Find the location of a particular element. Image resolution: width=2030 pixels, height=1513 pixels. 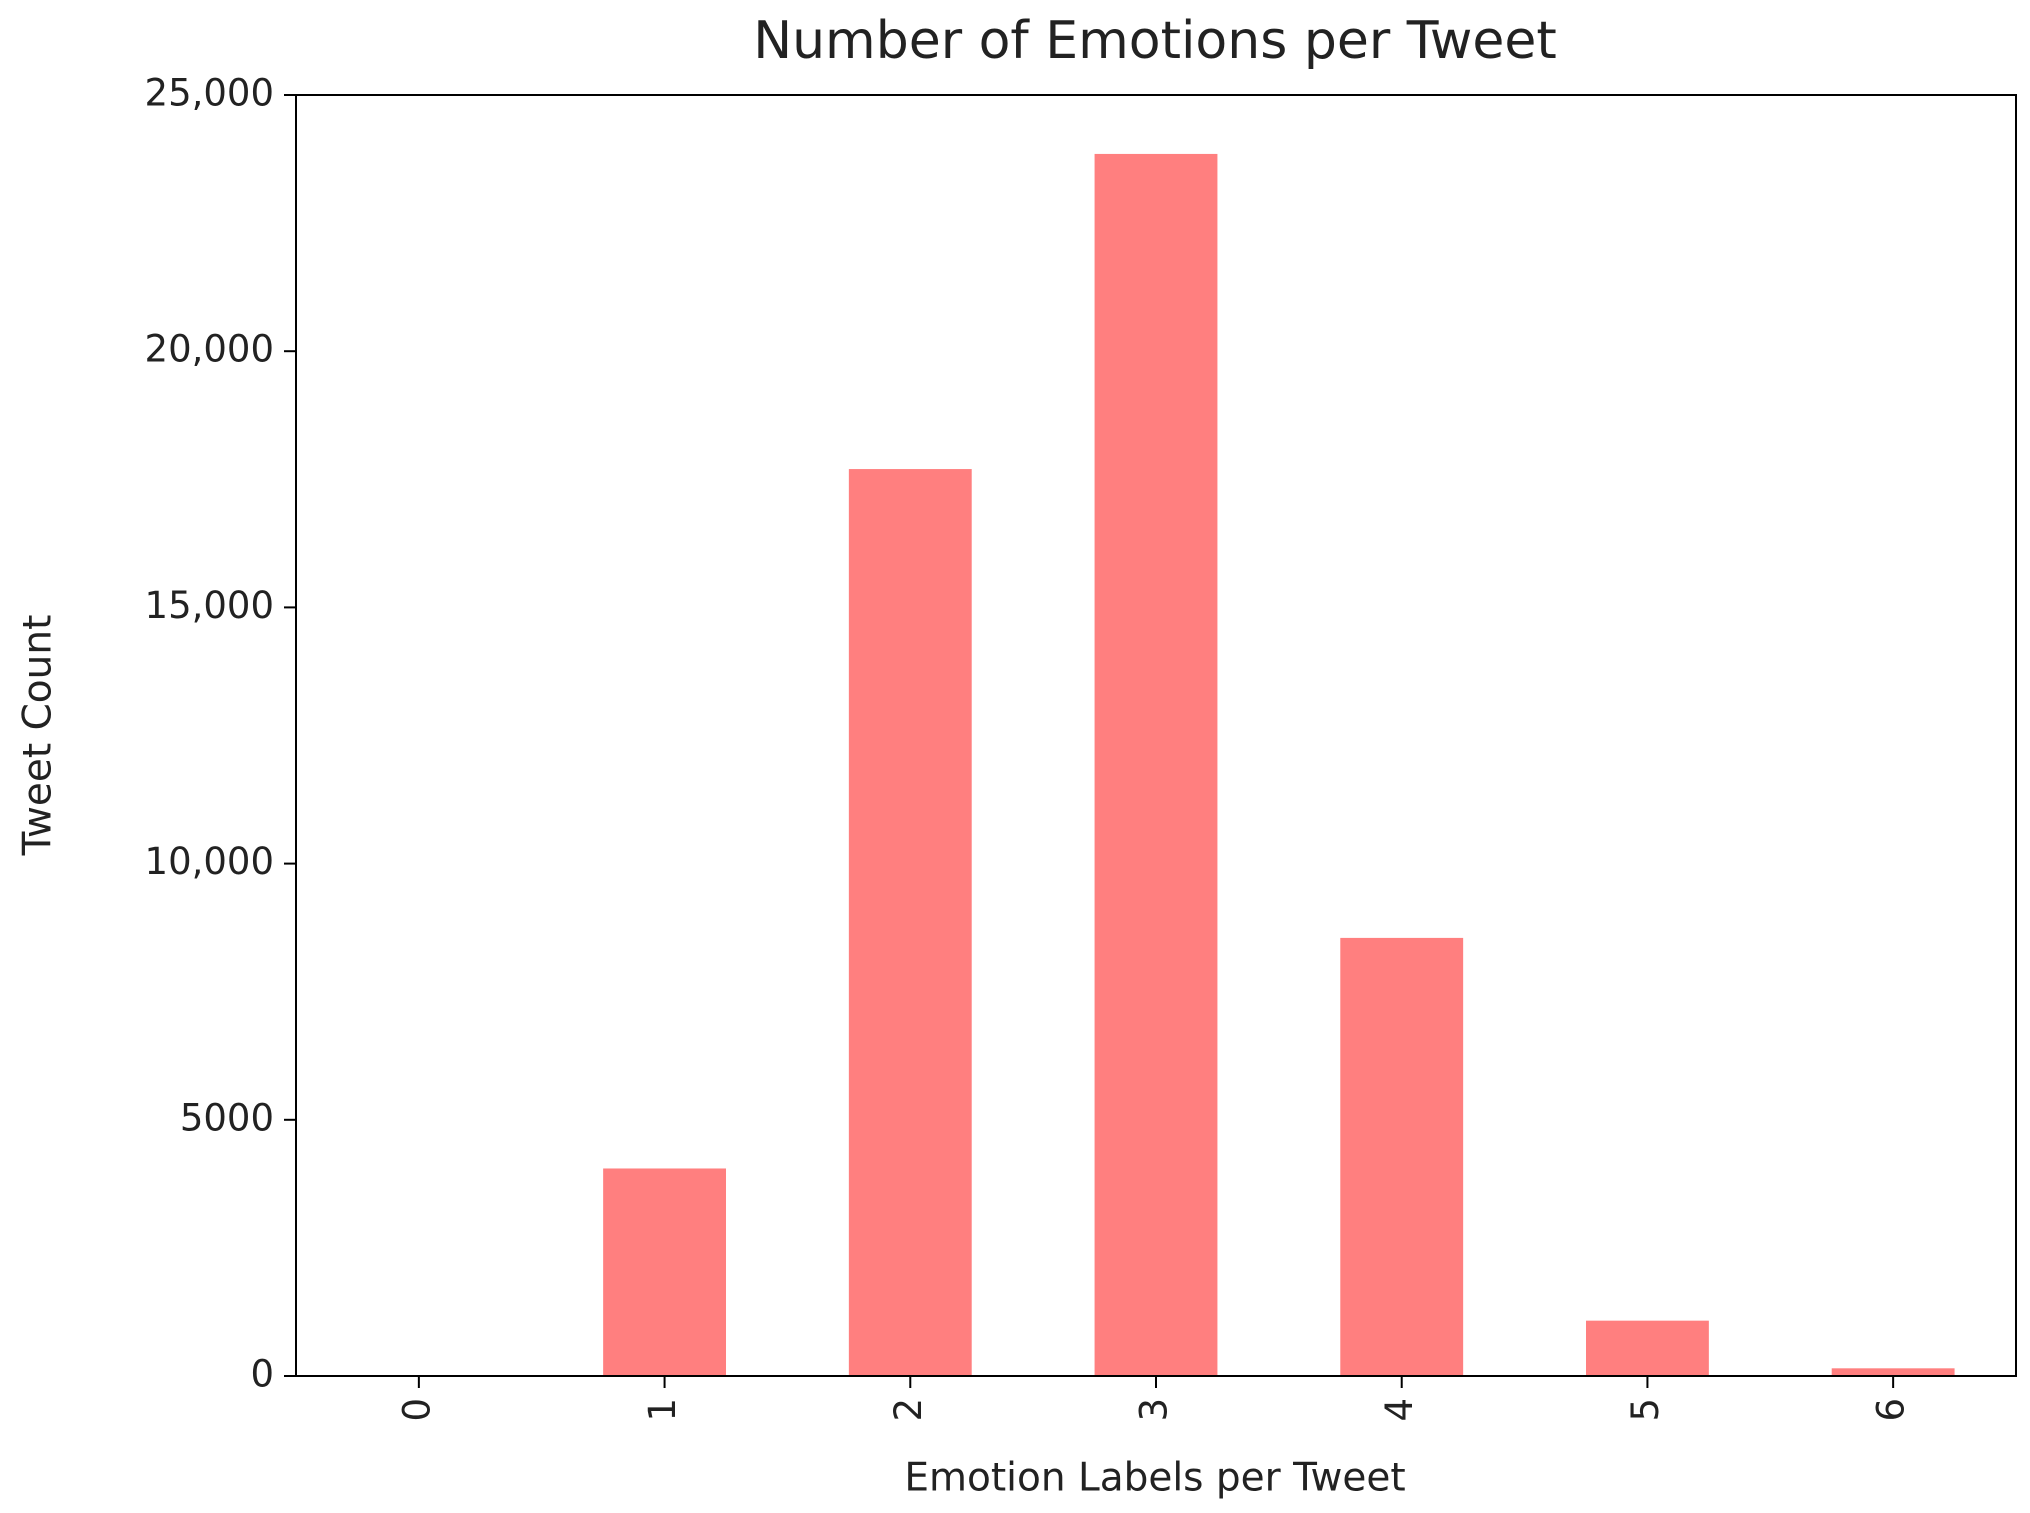

y-tick-label: 20,000 is located at coordinates (209, 349).